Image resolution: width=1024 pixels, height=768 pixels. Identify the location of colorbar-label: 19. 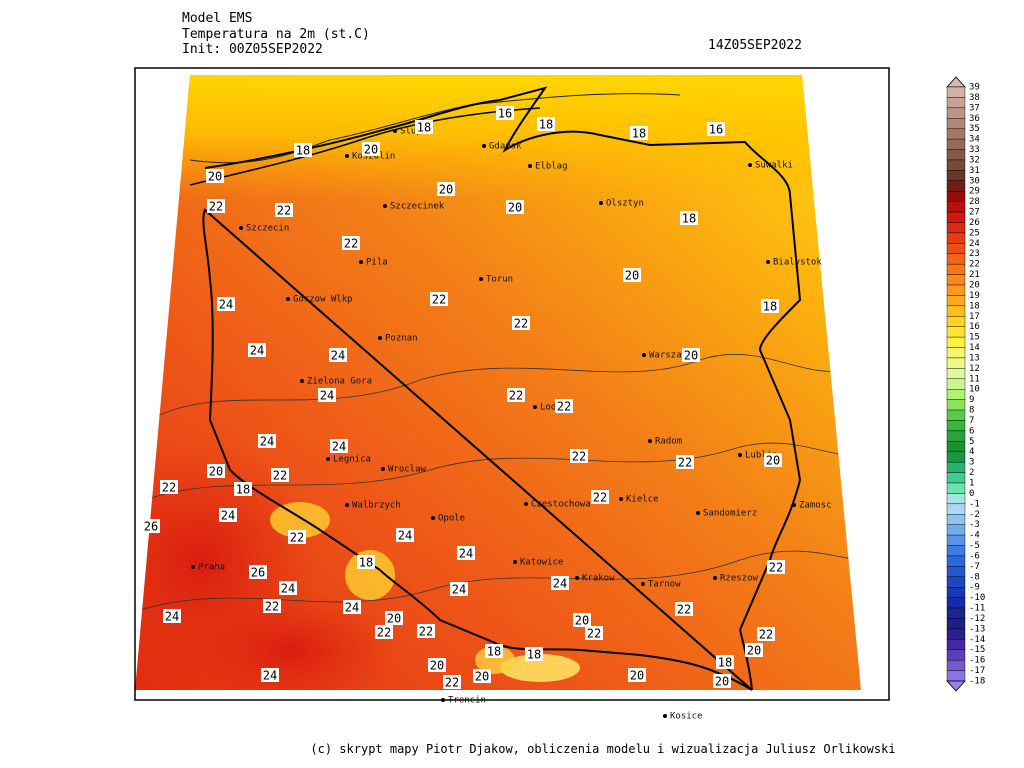
(974, 296).